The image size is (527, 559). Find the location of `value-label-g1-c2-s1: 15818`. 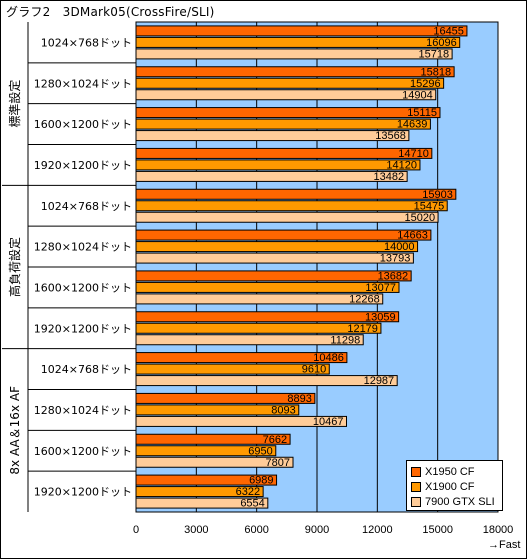

value-label-g1-c2-s1: 15818 is located at coordinates (436, 72).